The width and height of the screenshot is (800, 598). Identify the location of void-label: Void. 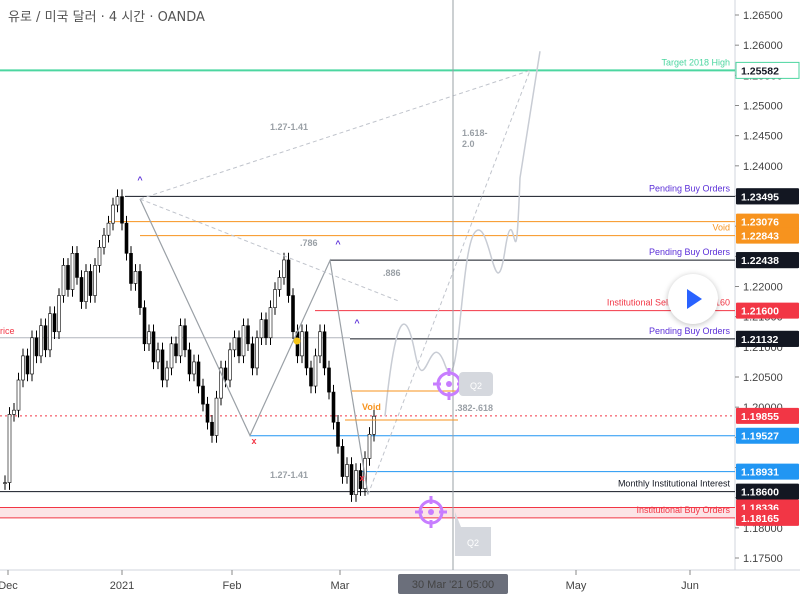
(371, 407).